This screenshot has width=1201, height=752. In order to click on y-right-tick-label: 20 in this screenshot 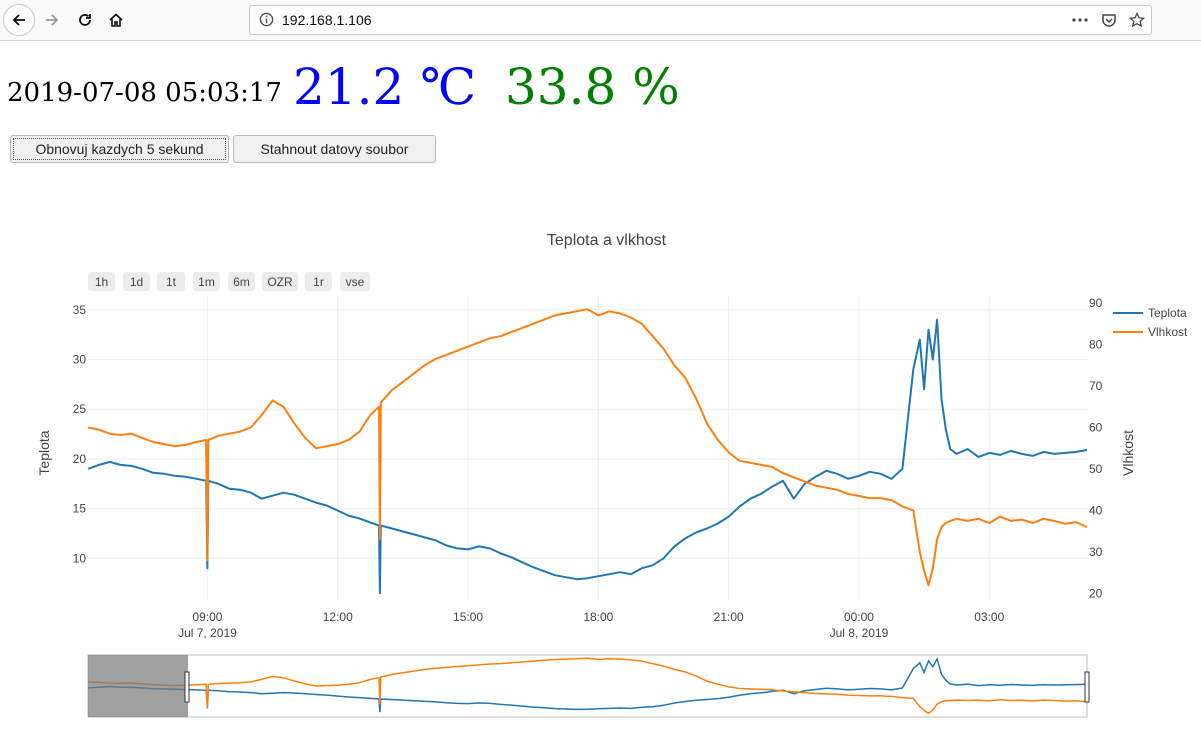, I will do `click(1096, 594)`.